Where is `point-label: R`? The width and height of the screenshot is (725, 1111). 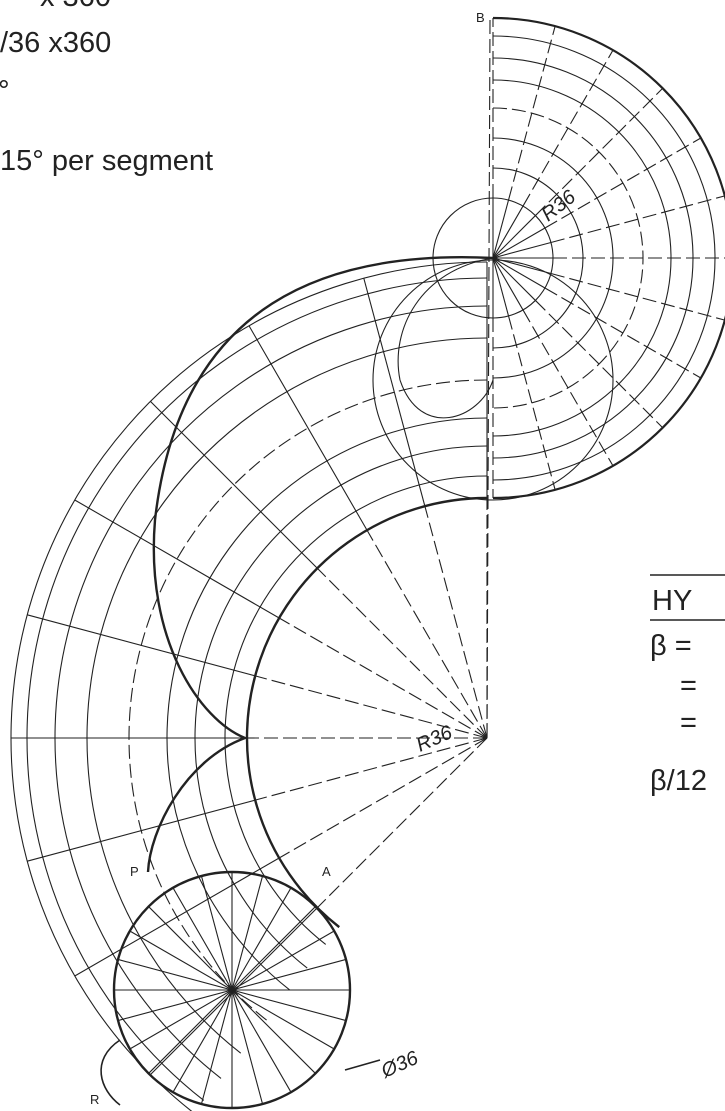
point-label: R is located at coordinates (94, 1099).